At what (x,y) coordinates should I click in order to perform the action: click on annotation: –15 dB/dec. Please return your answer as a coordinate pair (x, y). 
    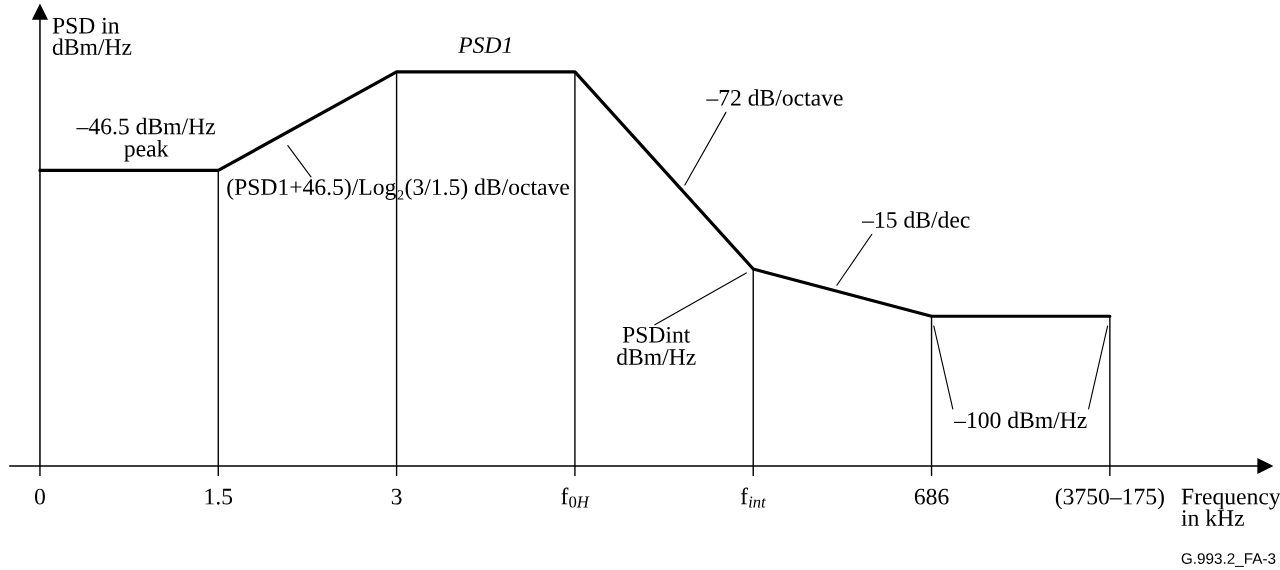
    Looking at the image, I should click on (915, 219).